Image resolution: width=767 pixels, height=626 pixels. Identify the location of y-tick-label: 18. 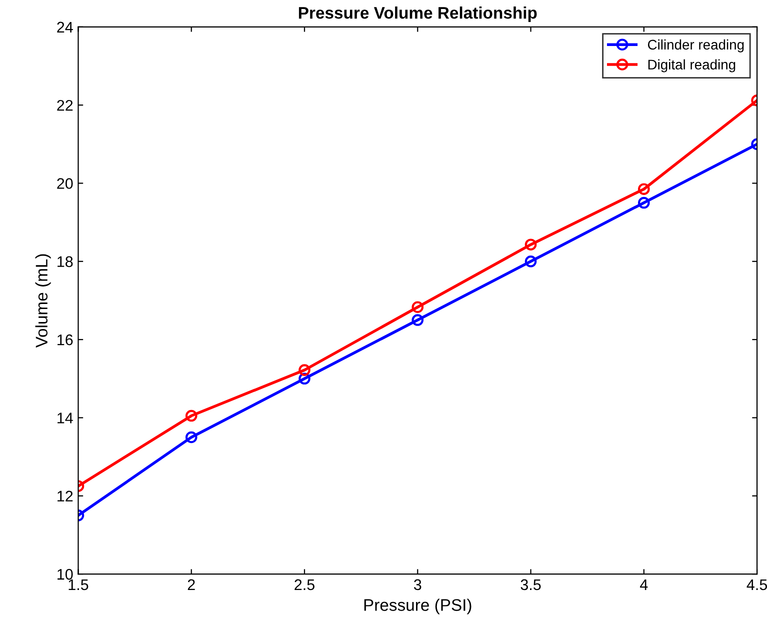
(65, 262).